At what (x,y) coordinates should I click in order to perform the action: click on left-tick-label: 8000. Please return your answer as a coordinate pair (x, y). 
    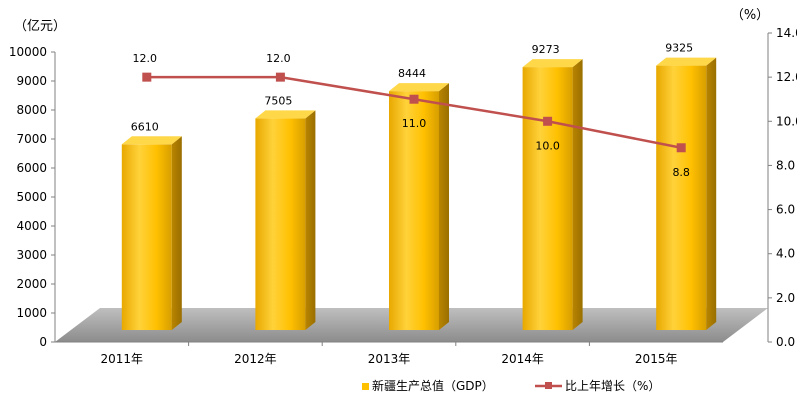
    Looking at the image, I should click on (31, 110).